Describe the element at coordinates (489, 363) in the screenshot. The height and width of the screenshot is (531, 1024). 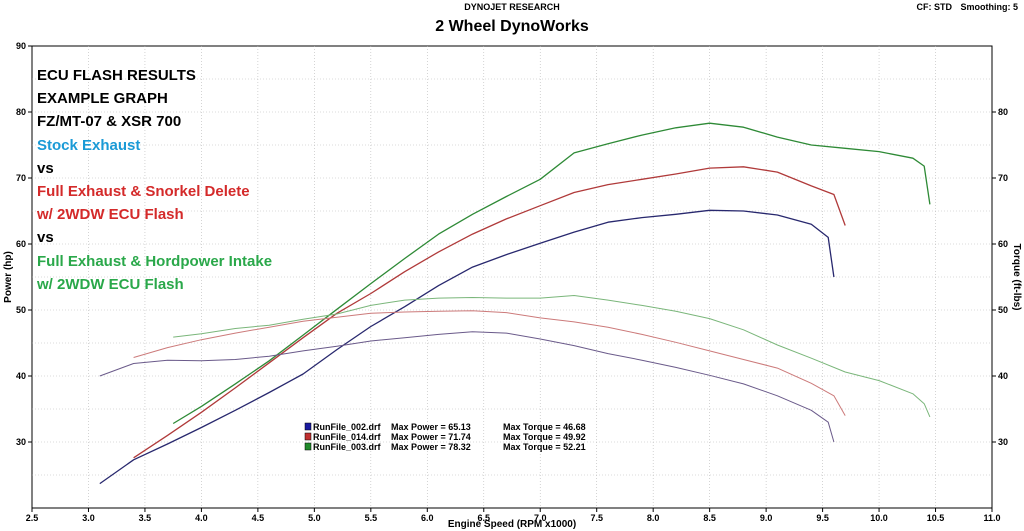
I see `series-line-runfile-014-drf-torque` at that location.